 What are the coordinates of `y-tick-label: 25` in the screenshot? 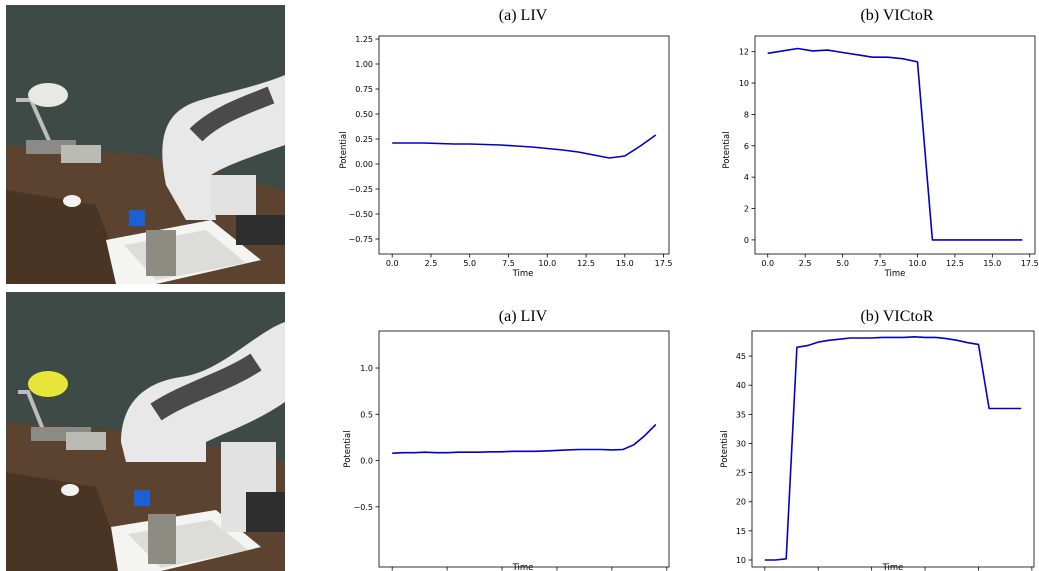 It's located at (741, 473).